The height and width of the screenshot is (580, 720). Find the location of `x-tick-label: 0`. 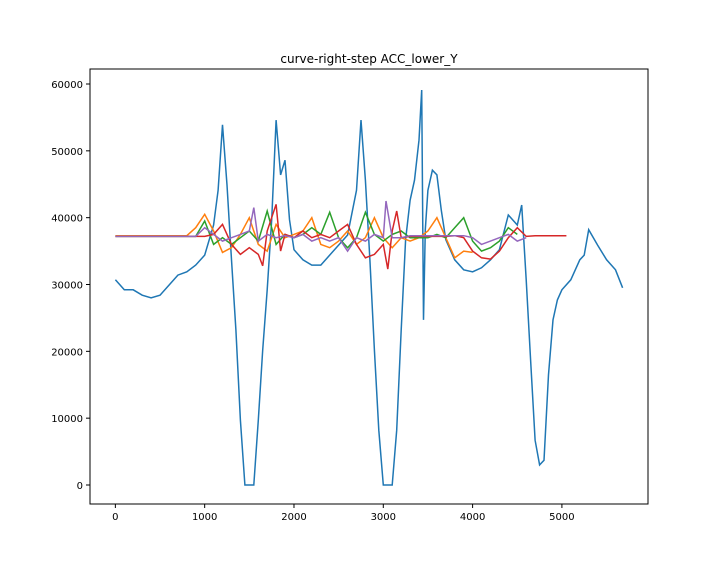

x-tick-label: 0 is located at coordinates (115, 517).